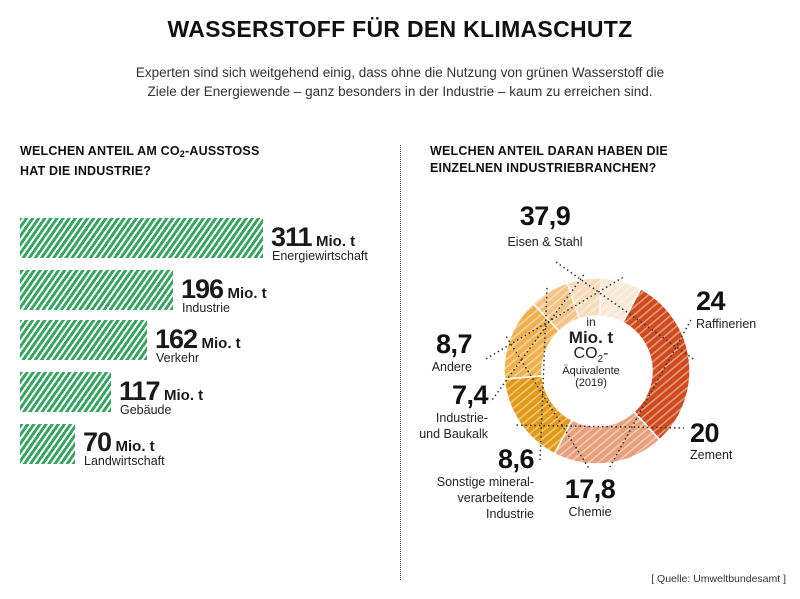 Image resolution: width=800 pixels, height=599 pixels. I want to click on bar-label-verkehr: Verkehr, so click(178, 358).